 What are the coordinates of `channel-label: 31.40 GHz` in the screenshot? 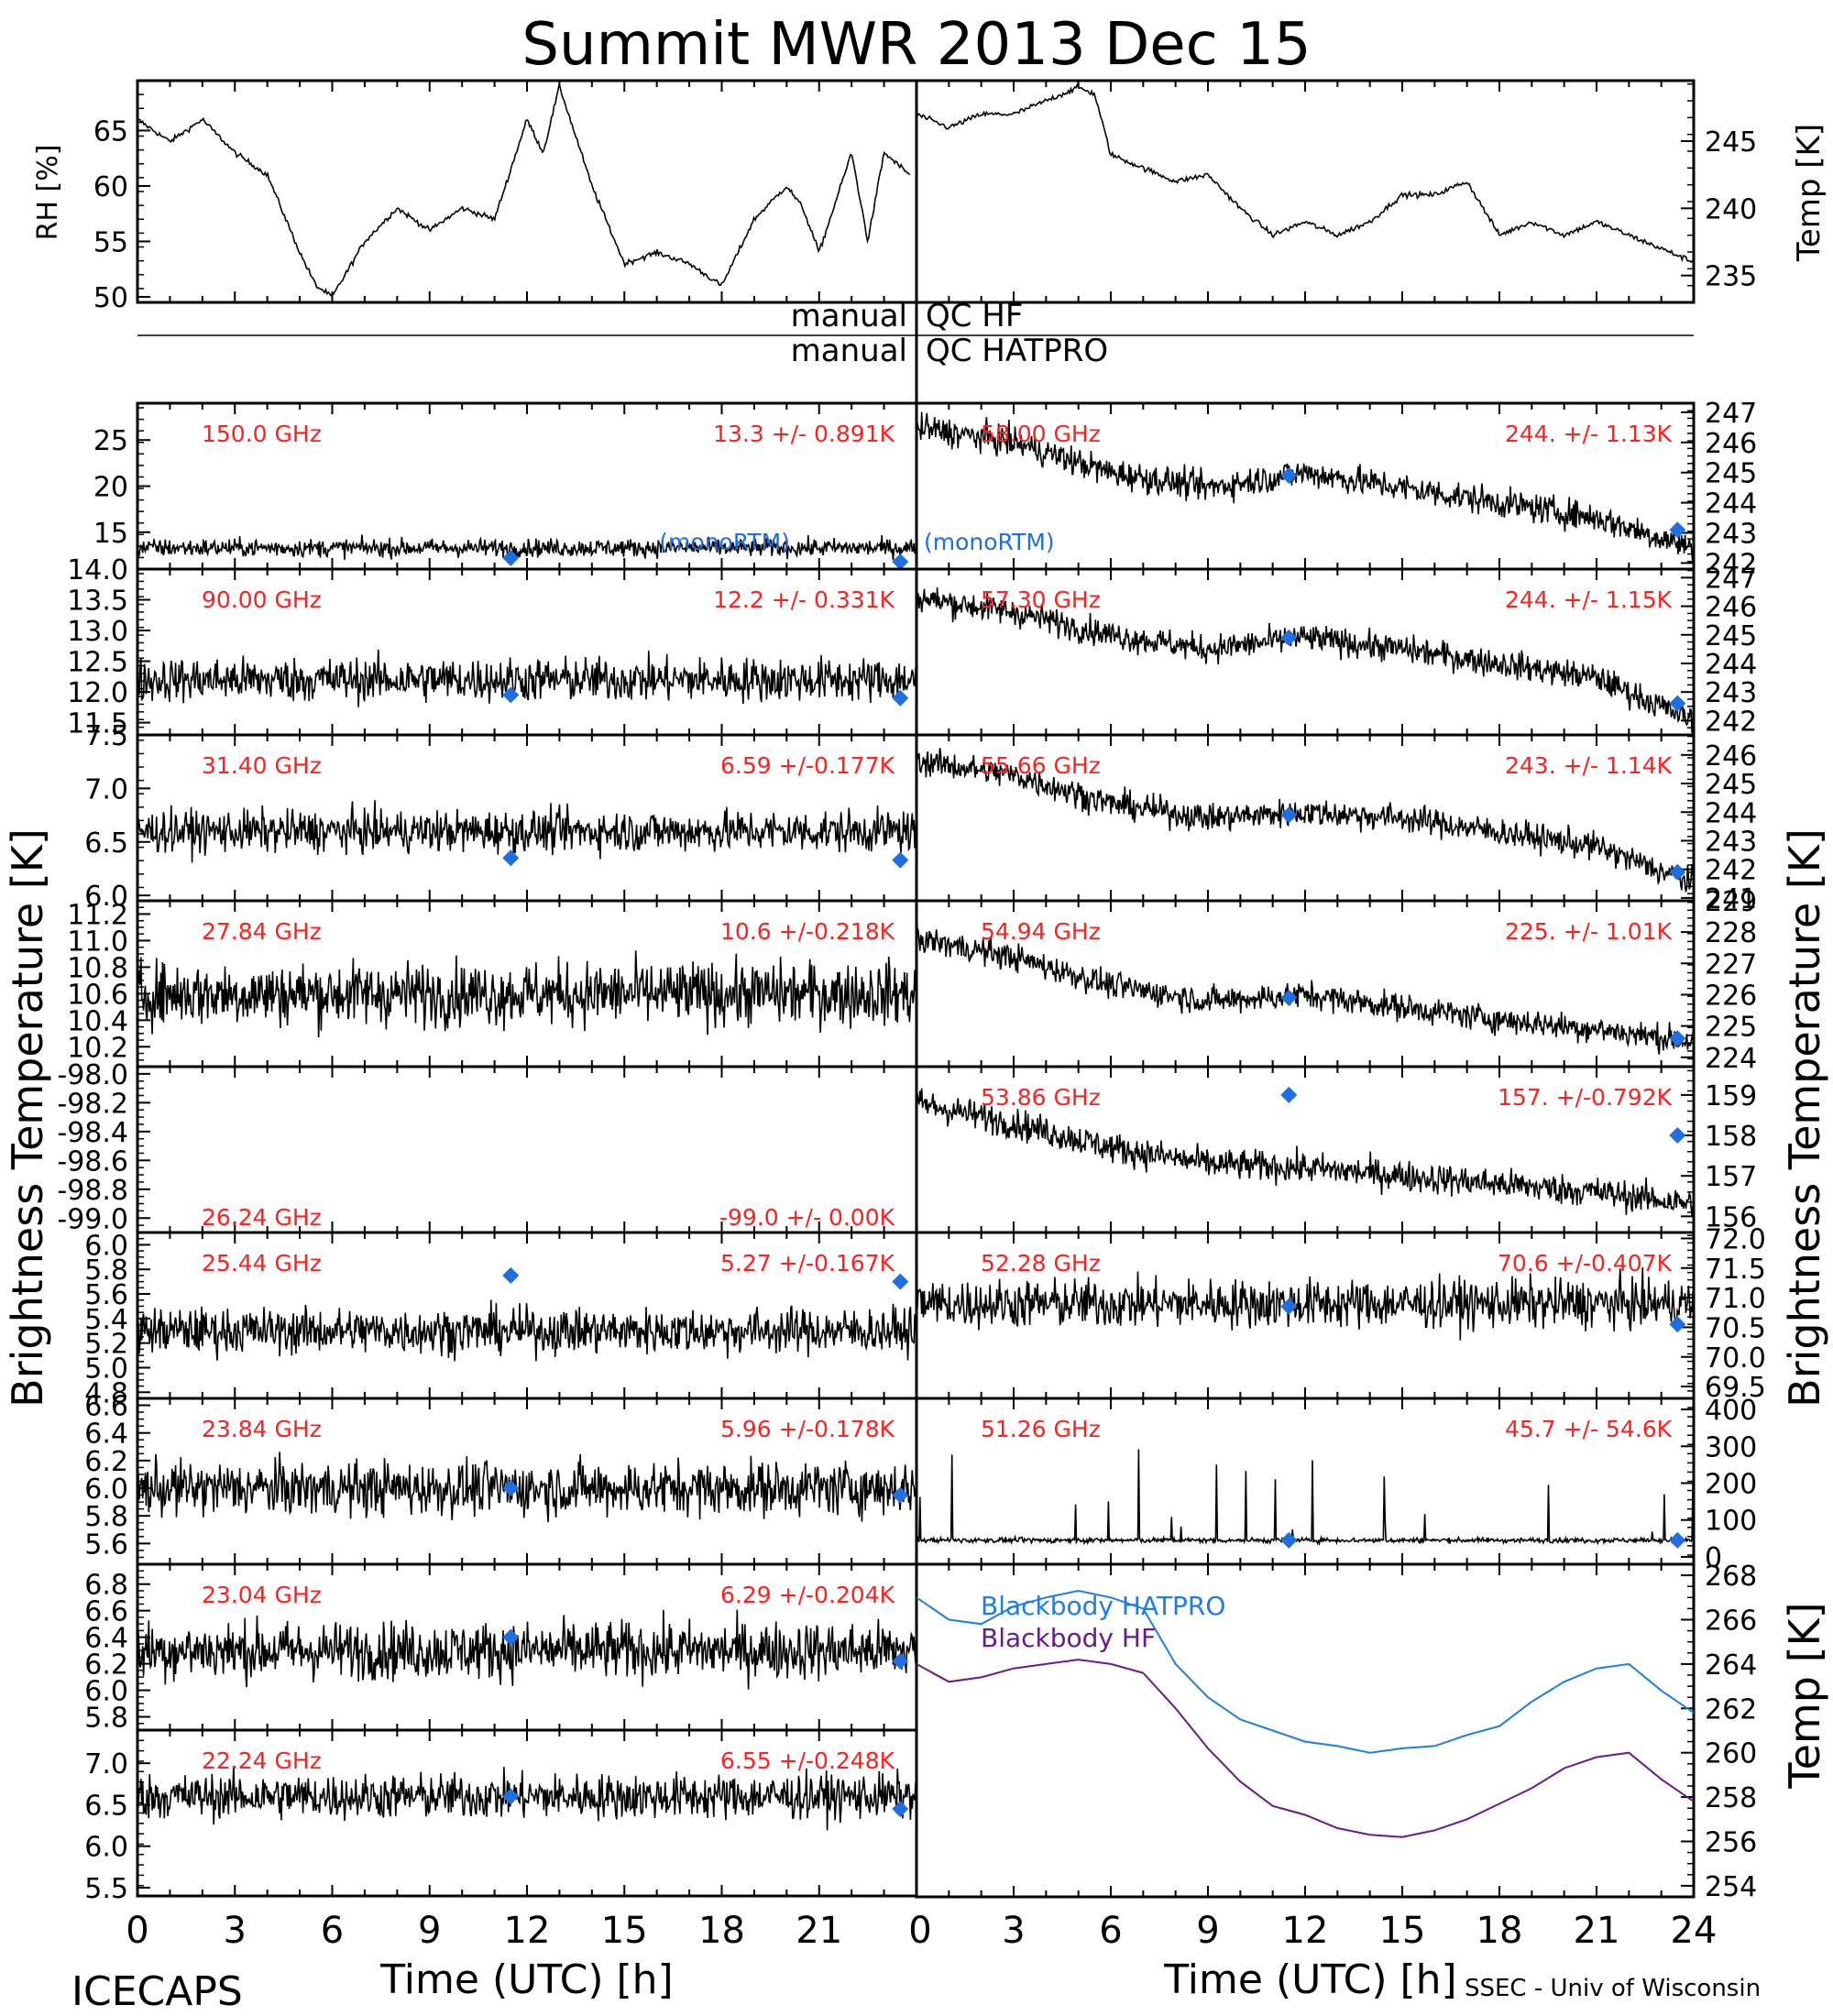 It's located at (262, 765).